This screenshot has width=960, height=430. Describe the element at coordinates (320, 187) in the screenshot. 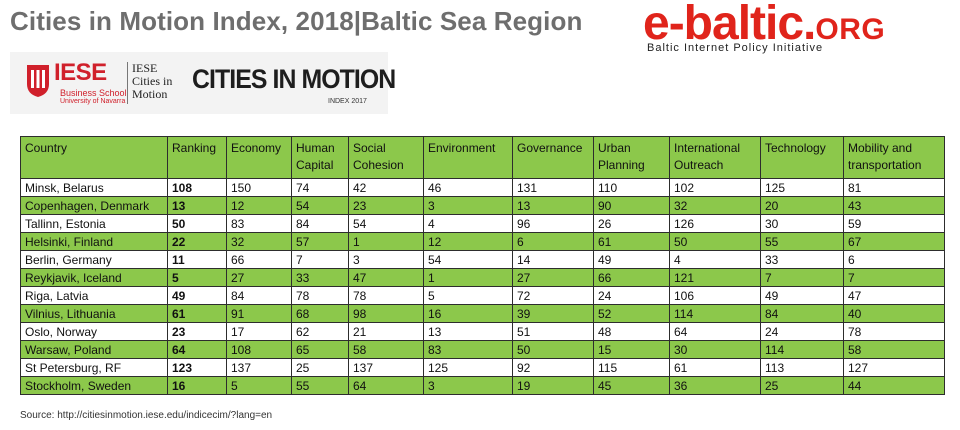

I see `score-cell: 74` at that location.